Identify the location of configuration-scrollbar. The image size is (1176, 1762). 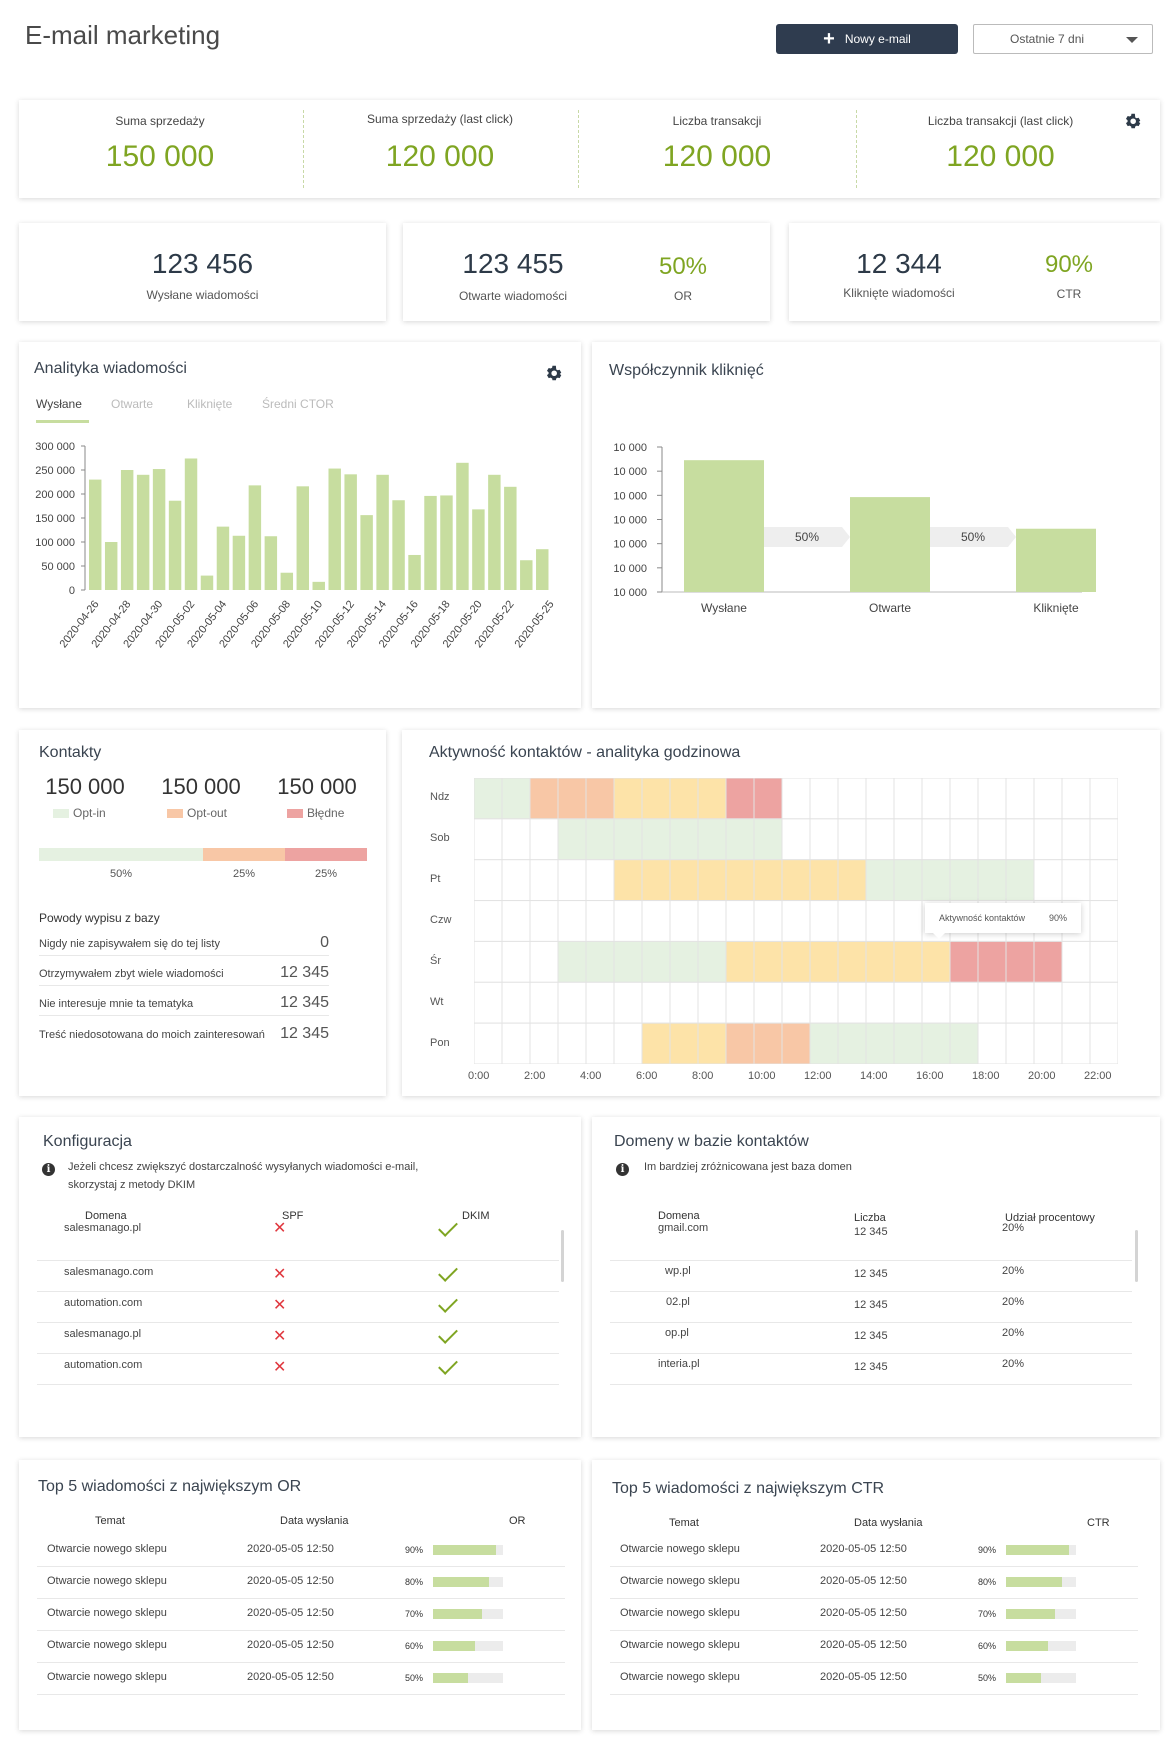
(562, 1256).